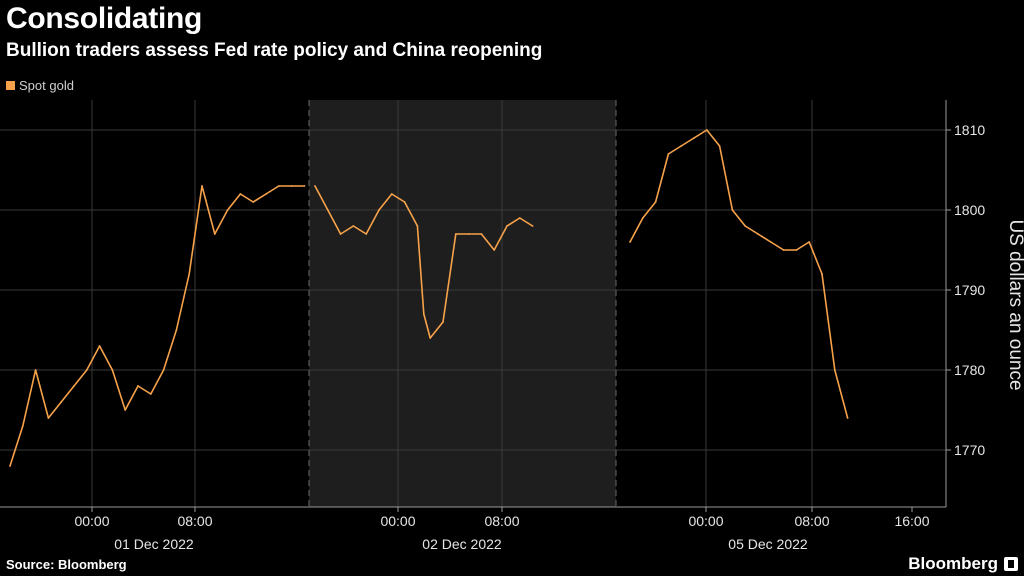 This screenshot has width=1024, height=576. Describe the element at coordinates (768, 544) in the screenshot. I see `date-label: 05 Dec 2022` at that location.